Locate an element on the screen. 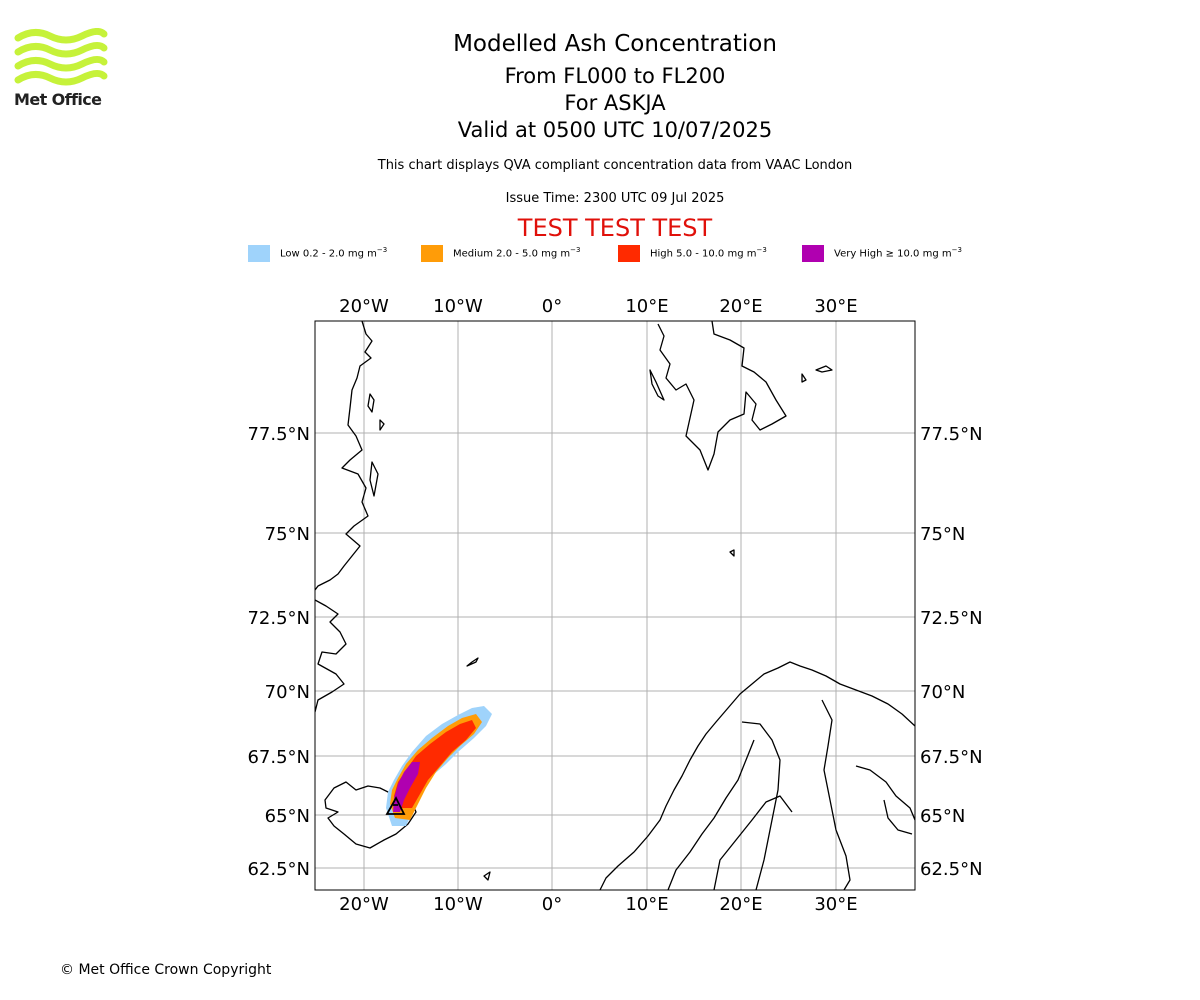 Image resolution: width=1200 pixels, height=1000 pixels. met-office-logo: Met Office is located at coordinates (61, 69).